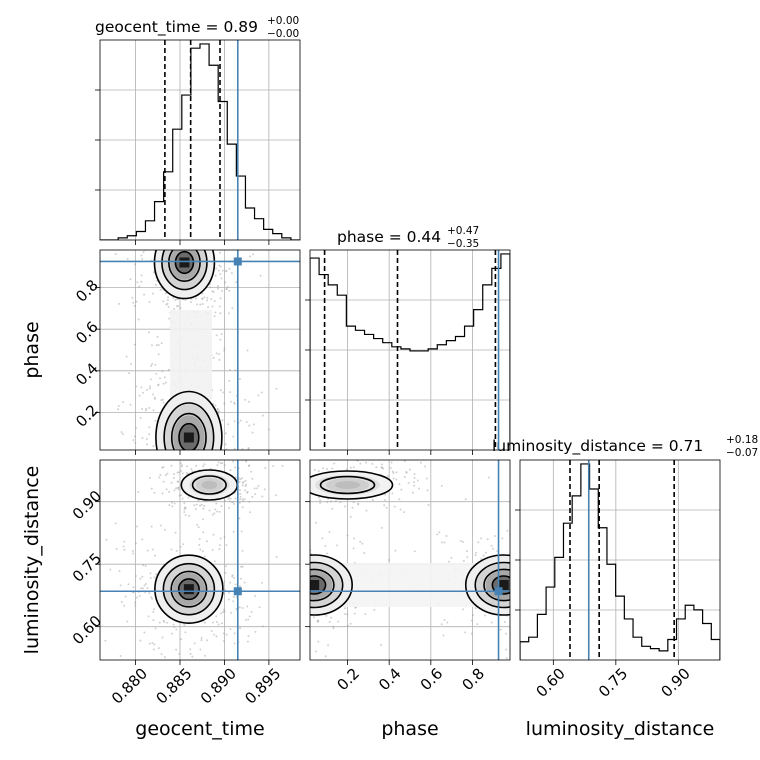 This screenshot has height=760, width=760. I want to click on xlabel-phase: phase, so click(409, 729).